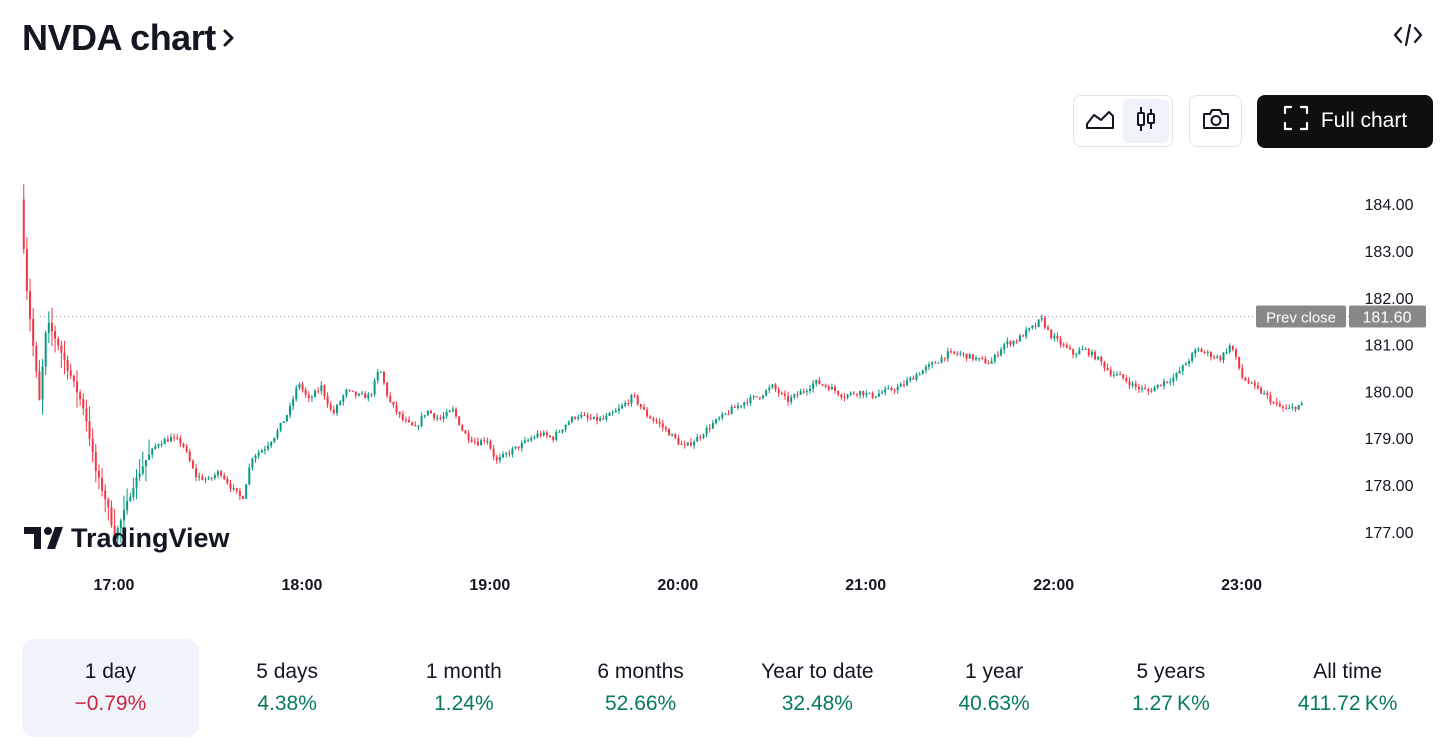 The height and width of the screenshot is (756, 1456). What do you see at coordinates (287, 688) in the screenshot?
I see `period-tab: 5 days 4.38%` at bounding box center [287, 688].